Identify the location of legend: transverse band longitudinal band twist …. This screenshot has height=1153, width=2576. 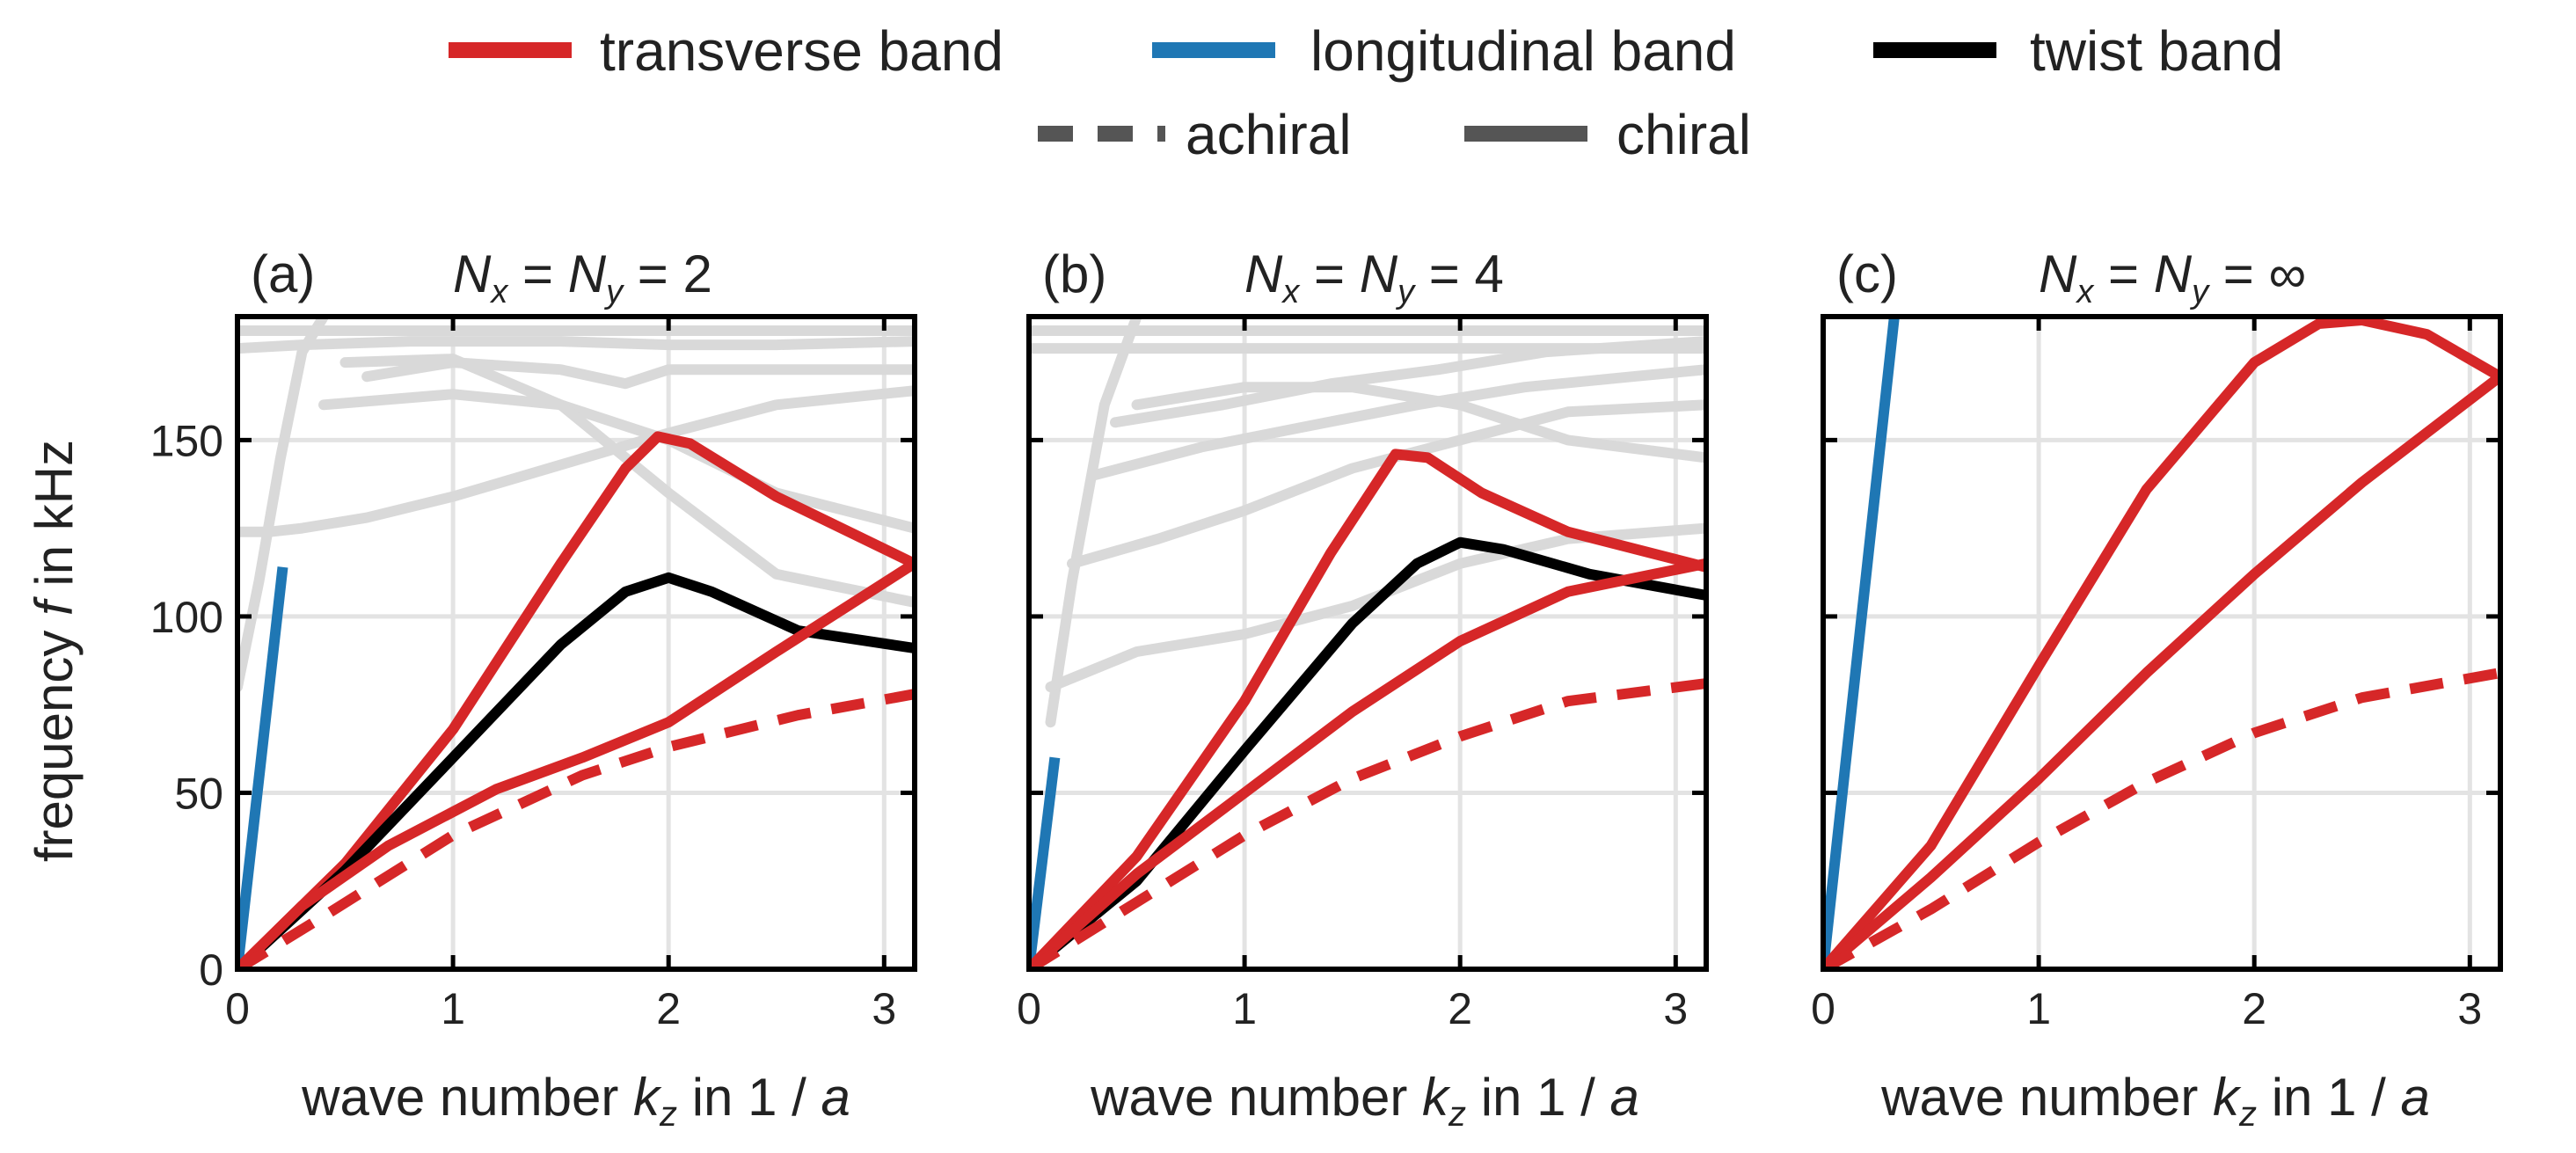
(1366, 92).